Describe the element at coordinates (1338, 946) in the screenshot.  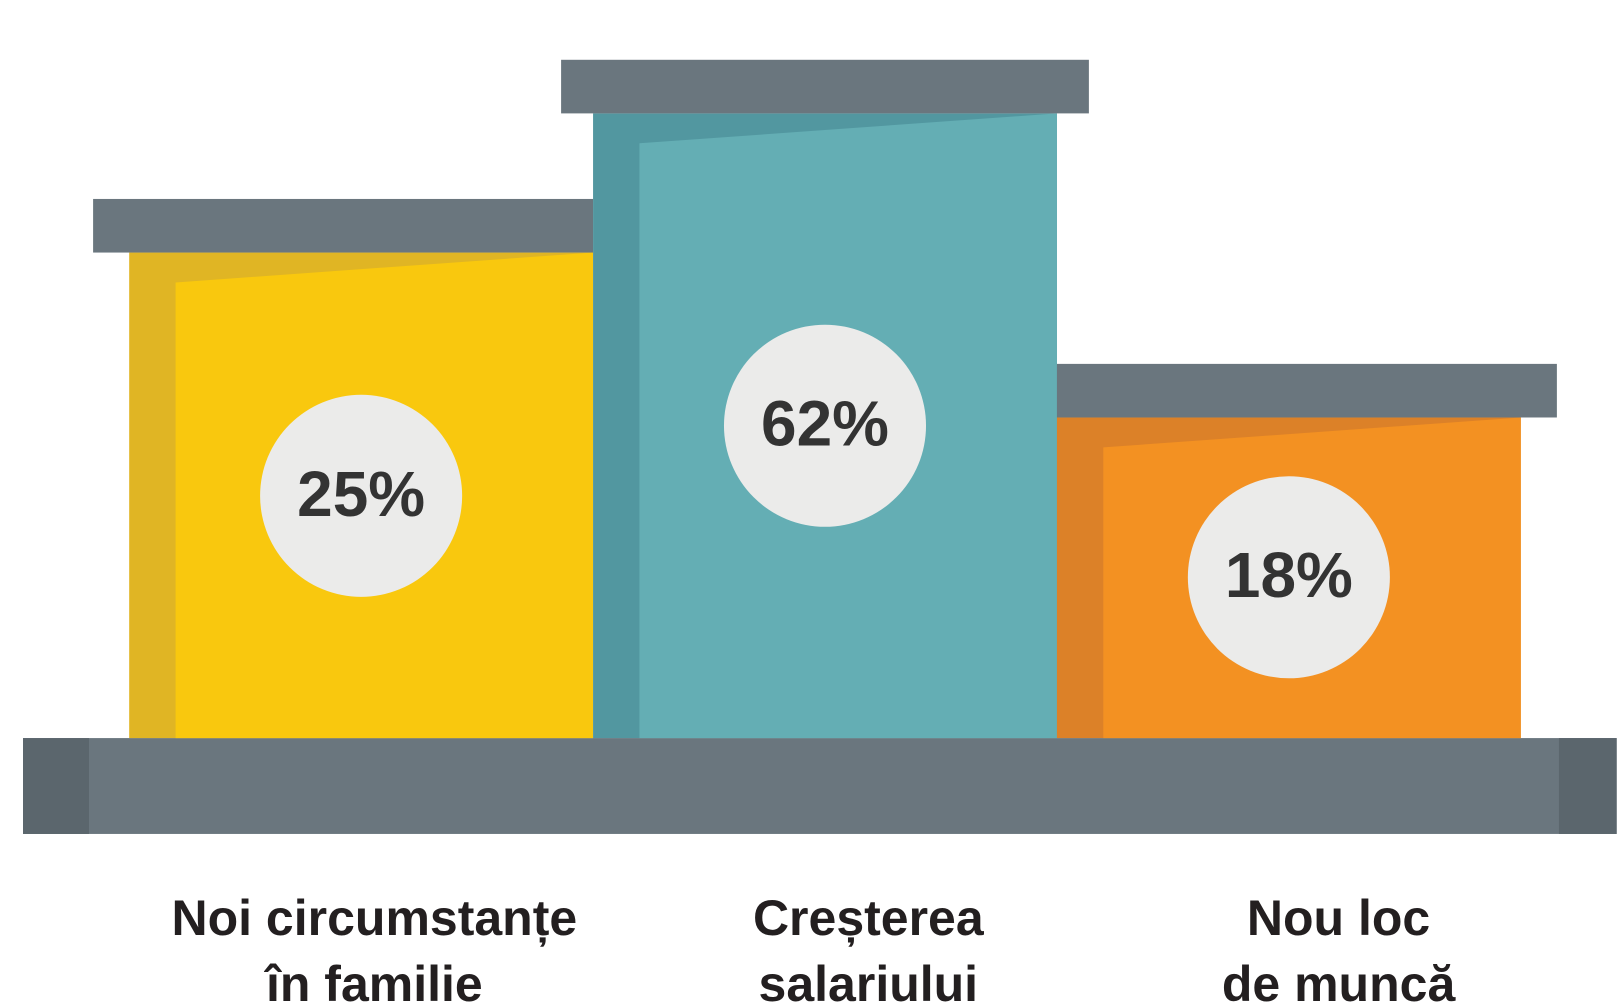
I see `category-label: Nou loc de muncă` at that location.